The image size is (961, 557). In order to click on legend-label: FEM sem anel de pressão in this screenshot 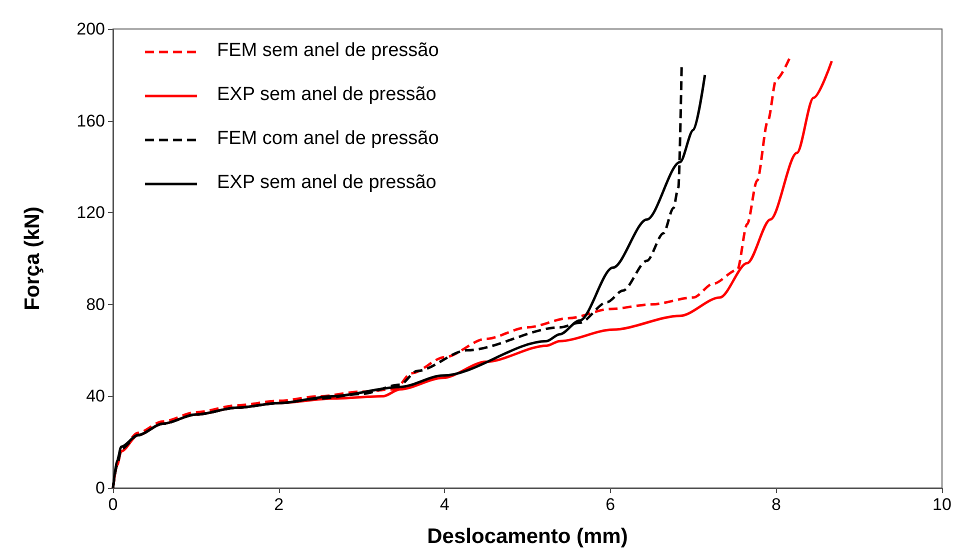, I will do `click(328, 50)`.